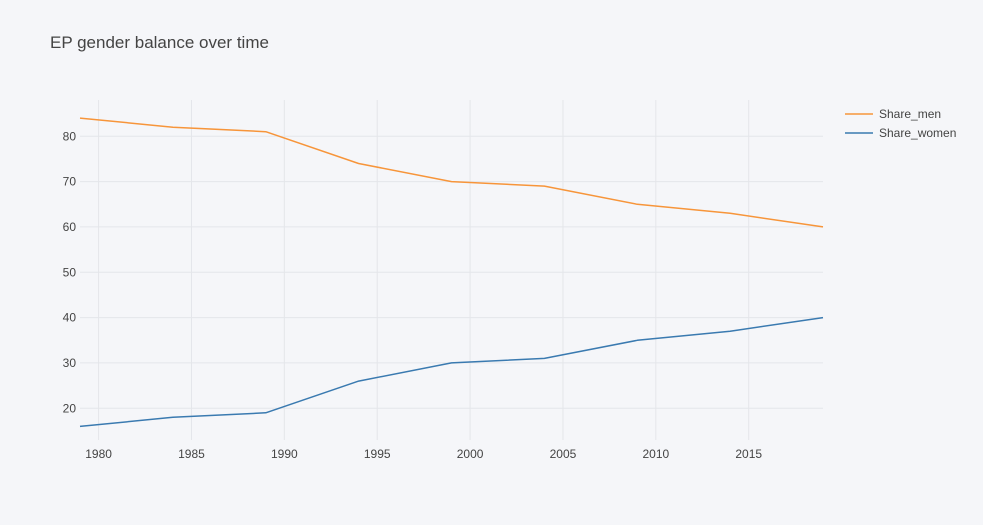 This screenshot has height=525, width=983. What do you see at coordinates (70, 227) in the screenshot?
I see `y-tick-label: 60` at bounding box center [70, 227].